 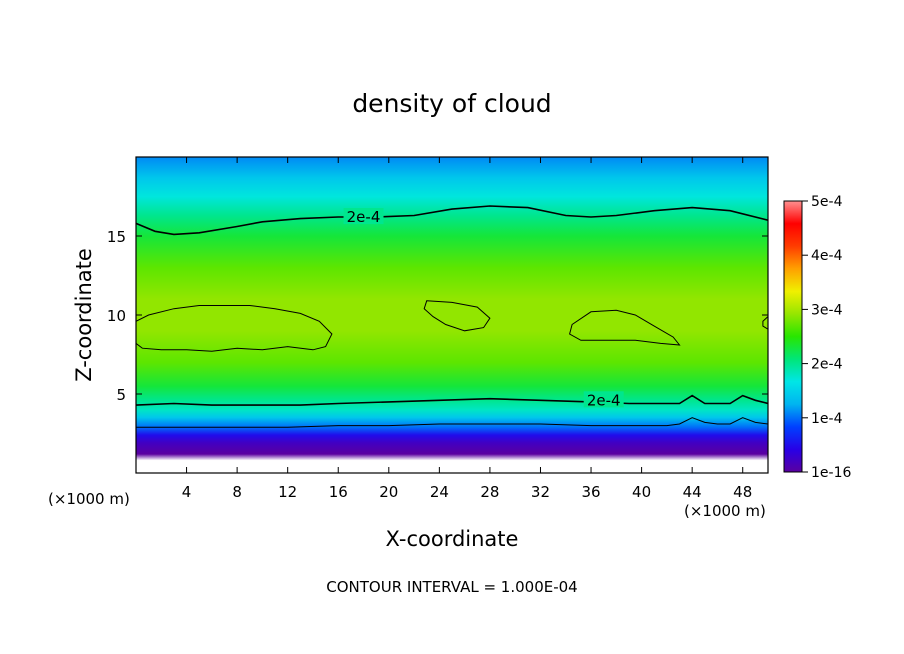 I want to click on contour-interval-note: CONTOUR INTERVAL = 1.000E-04, so click(x=451, y=587).